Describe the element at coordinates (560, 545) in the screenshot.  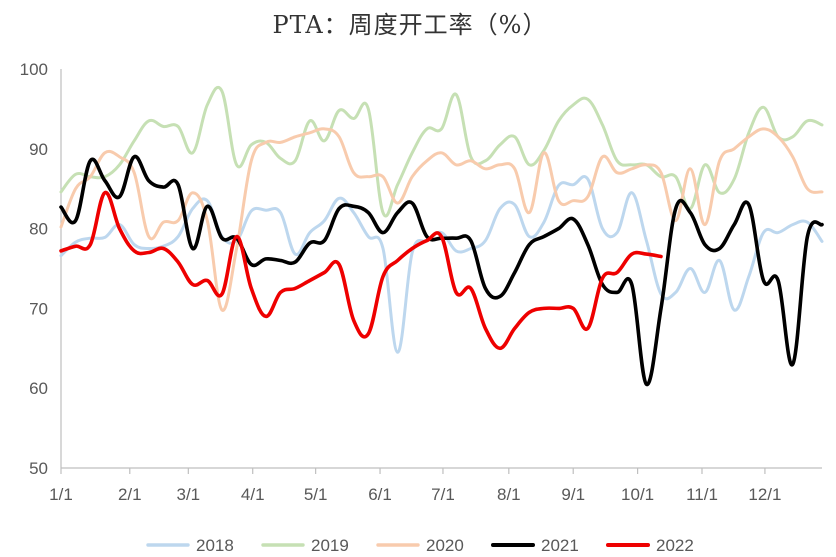
I see `legend-label-2021: 2021` at that location.